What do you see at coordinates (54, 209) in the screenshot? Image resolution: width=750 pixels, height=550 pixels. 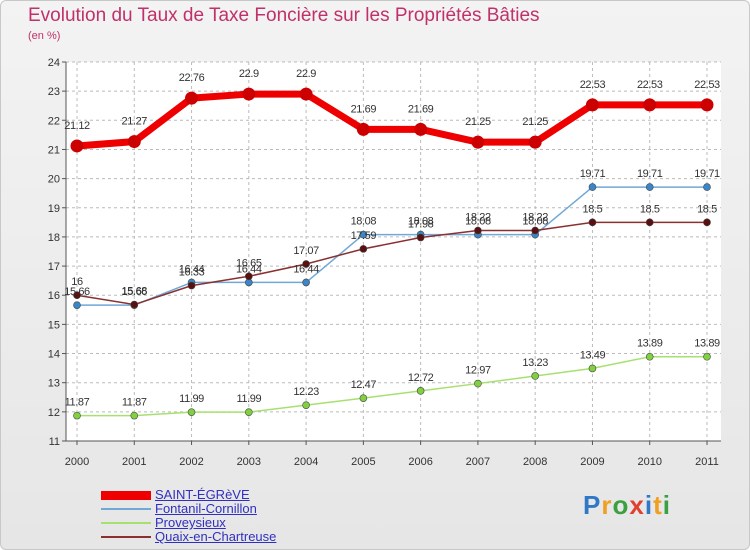 I see `y-tick-label: 19` at bounding box center [54, 209].